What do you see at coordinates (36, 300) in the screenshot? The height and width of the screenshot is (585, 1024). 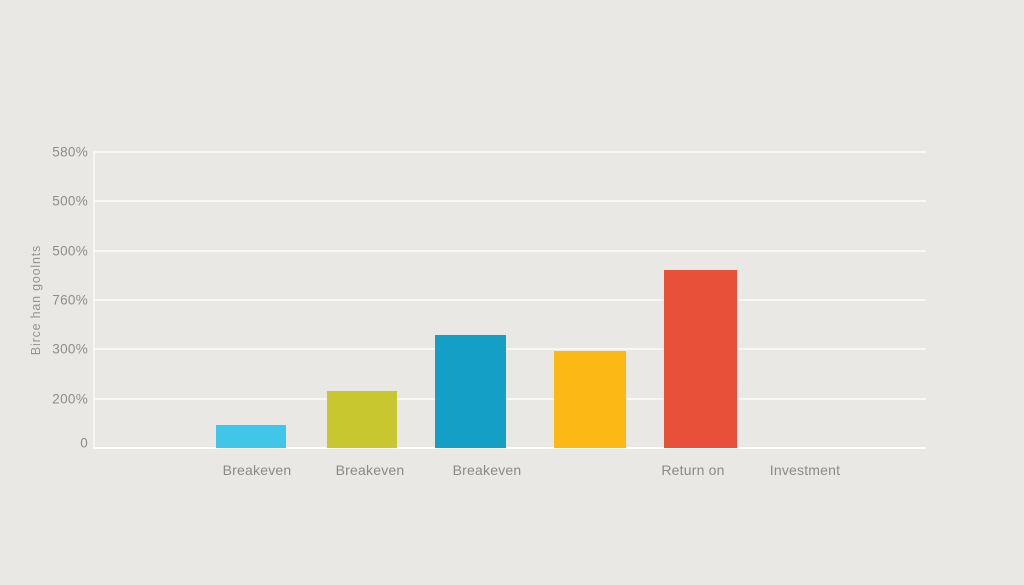 I see `y-axis-title: Birce han goolnts` at bounding box center [36, 300].